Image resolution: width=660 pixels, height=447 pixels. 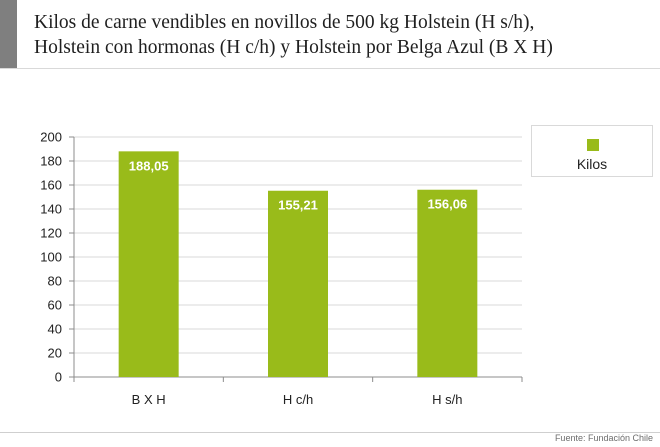 I want to click on y-tick-label-80: 80, so click(x=55, y=281).